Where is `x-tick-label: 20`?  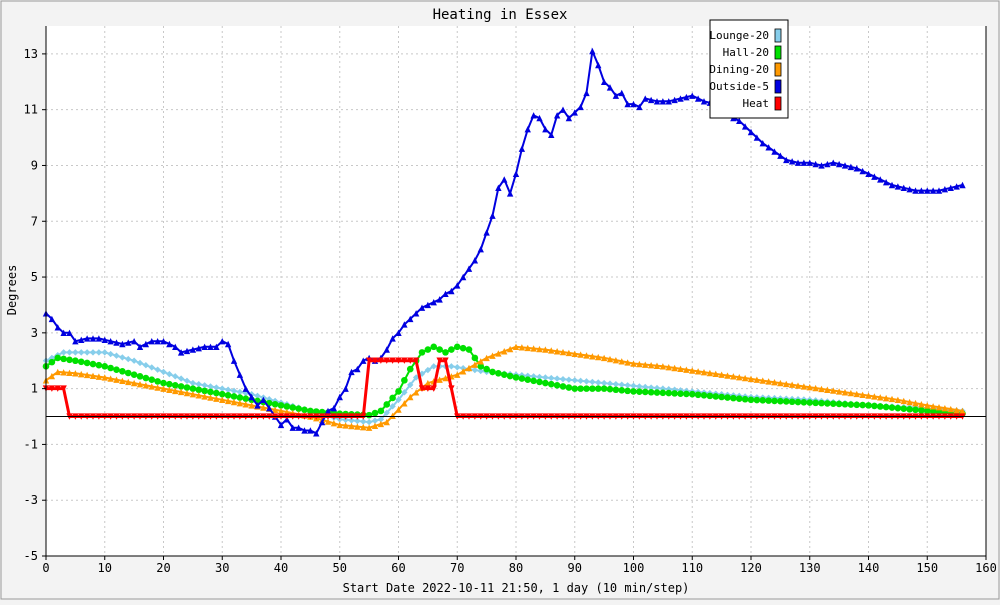 x-tick-label: 20 is located at coordinates (163, 568).